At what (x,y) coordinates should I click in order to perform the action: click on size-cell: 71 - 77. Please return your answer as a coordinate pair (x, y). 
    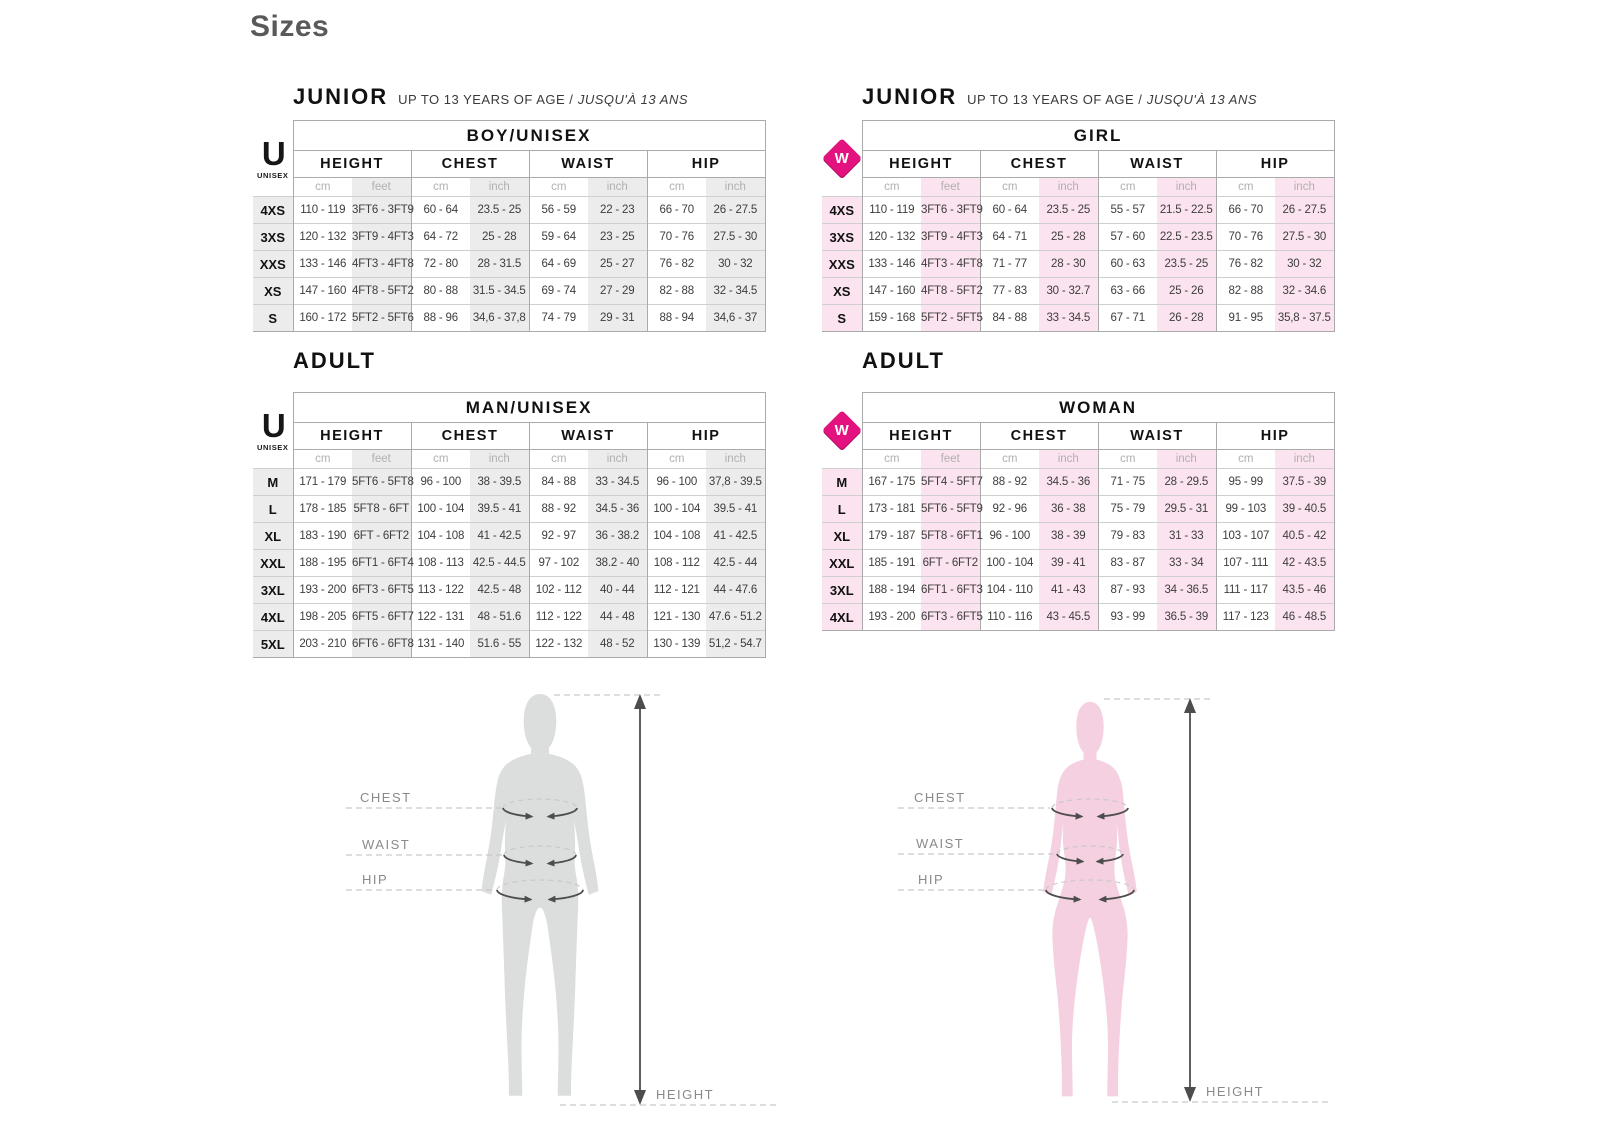
    Looking at the image, I should click on (1009, 264).